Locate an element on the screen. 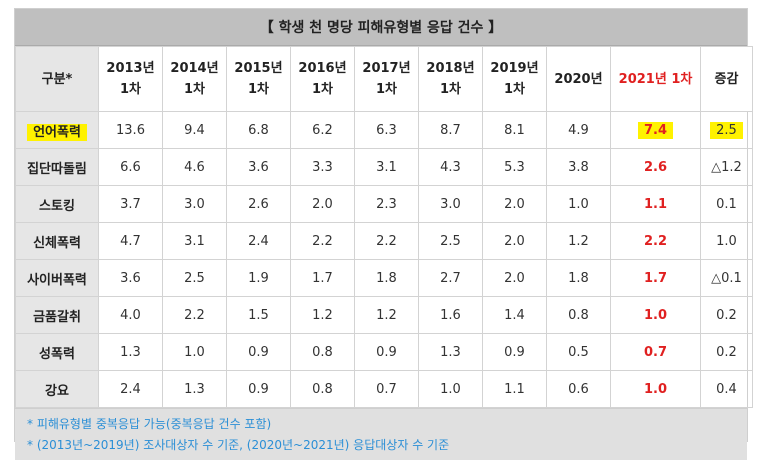  table-row: 성폭력 1.3 1.0 0.9 0.8 0.9 1.3 0.9 0.5 0.7 0.2 is located at coordinates (384, 352).